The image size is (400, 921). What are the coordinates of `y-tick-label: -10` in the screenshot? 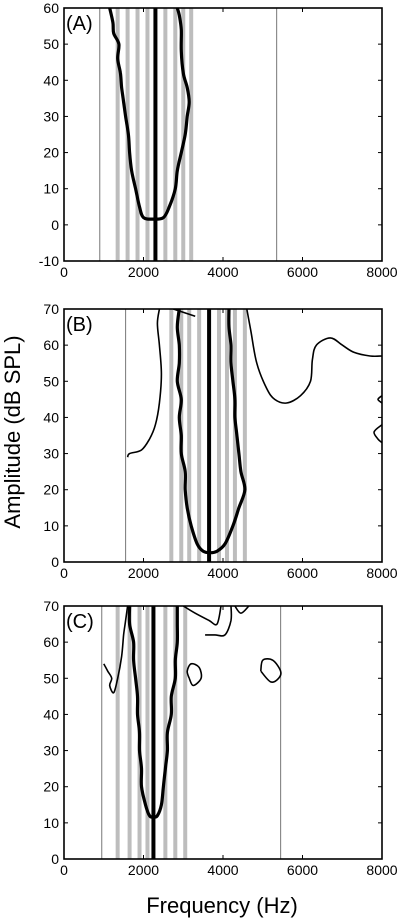 It's located at (49, 261).